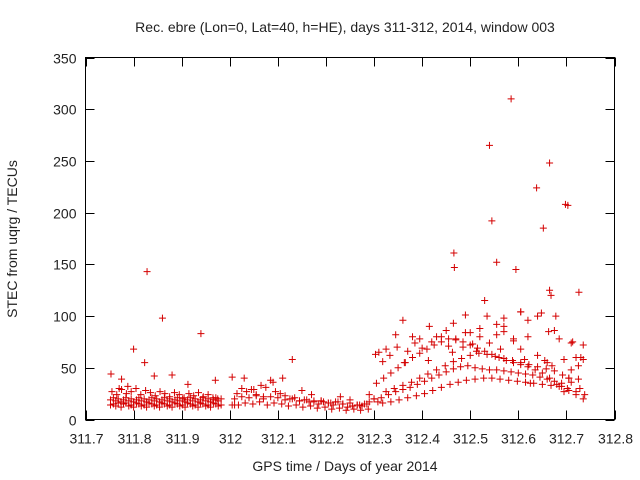 The image size is (640, 480). I want to click on y-tick-label: 300, so click(65, 110).